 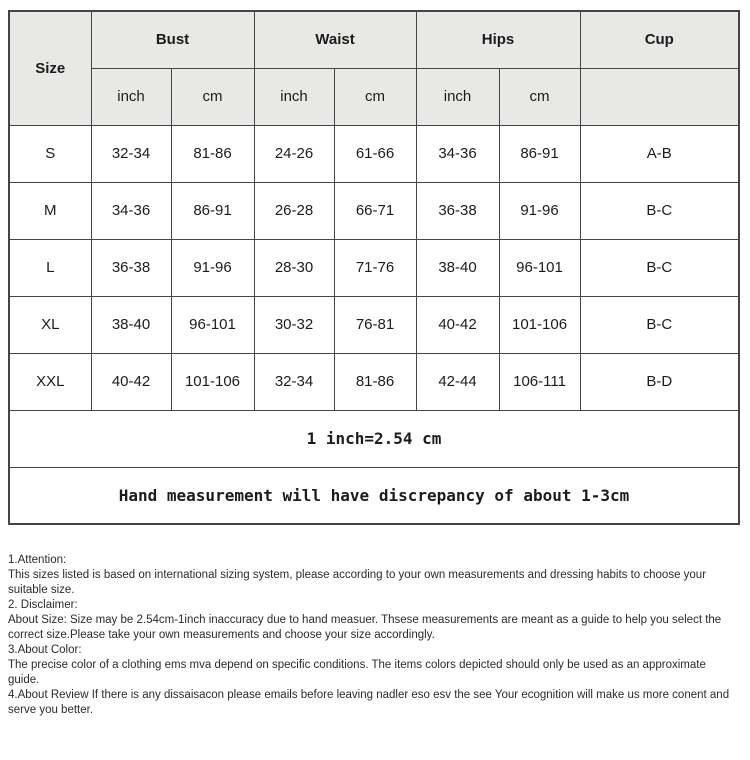 I want to click on note-color-heading: 3.About Color:, so click(x=45, y=650).